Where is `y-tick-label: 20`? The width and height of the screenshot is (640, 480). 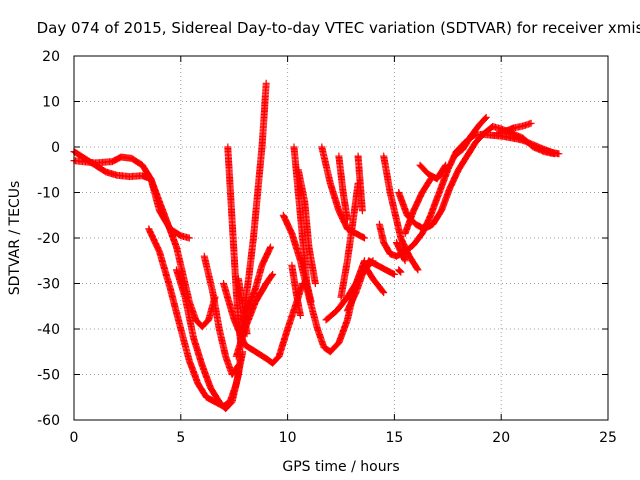 y-tick-label: 20 is located at coordinates (51, 57).